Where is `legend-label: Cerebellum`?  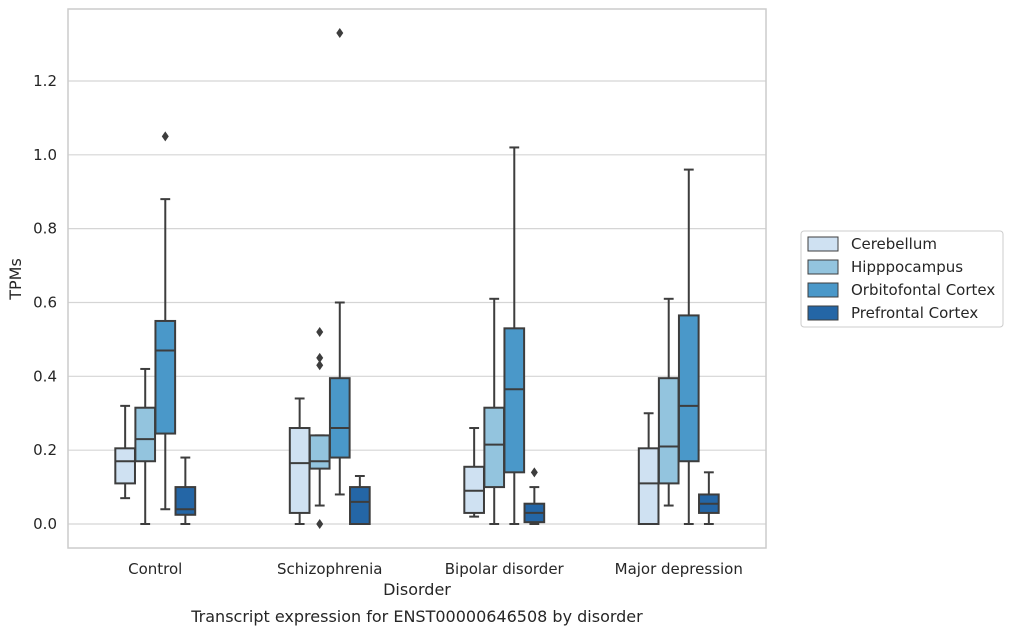 legend-label: Cerebellum is located at coordinates (894, 244).